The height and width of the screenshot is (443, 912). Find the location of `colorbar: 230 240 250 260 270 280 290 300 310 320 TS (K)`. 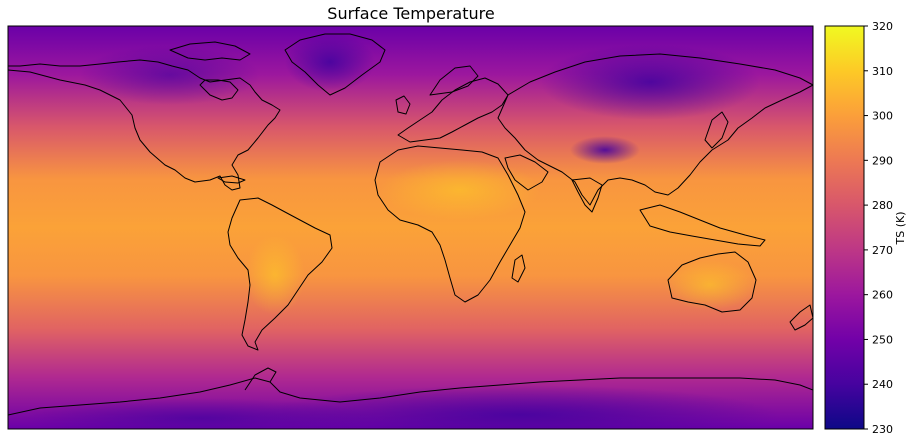

colorbar: 230 240 250 260 270 280 290 300 310 320 TS (K) is located at coordinates (865, 228).